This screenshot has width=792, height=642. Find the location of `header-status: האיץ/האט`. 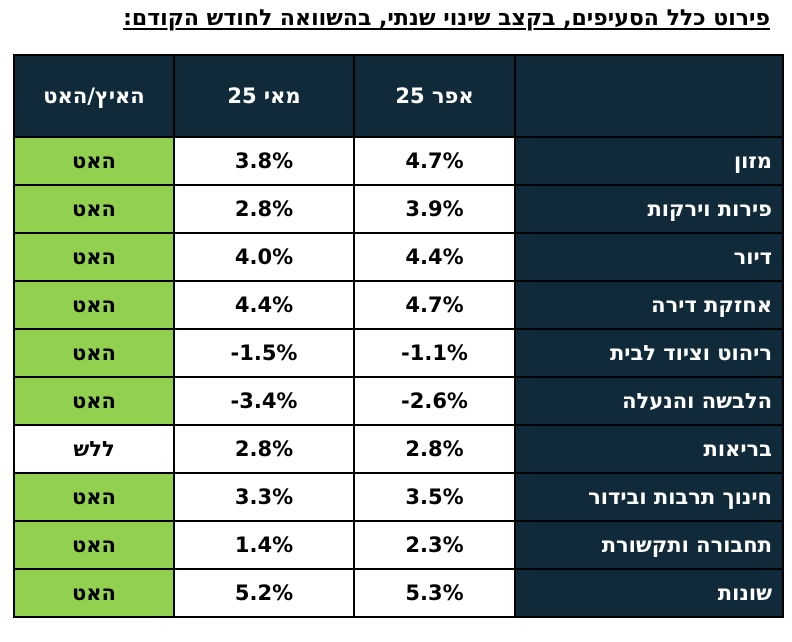

header-status: האיץ/האט is located at coordinates (94, 96).